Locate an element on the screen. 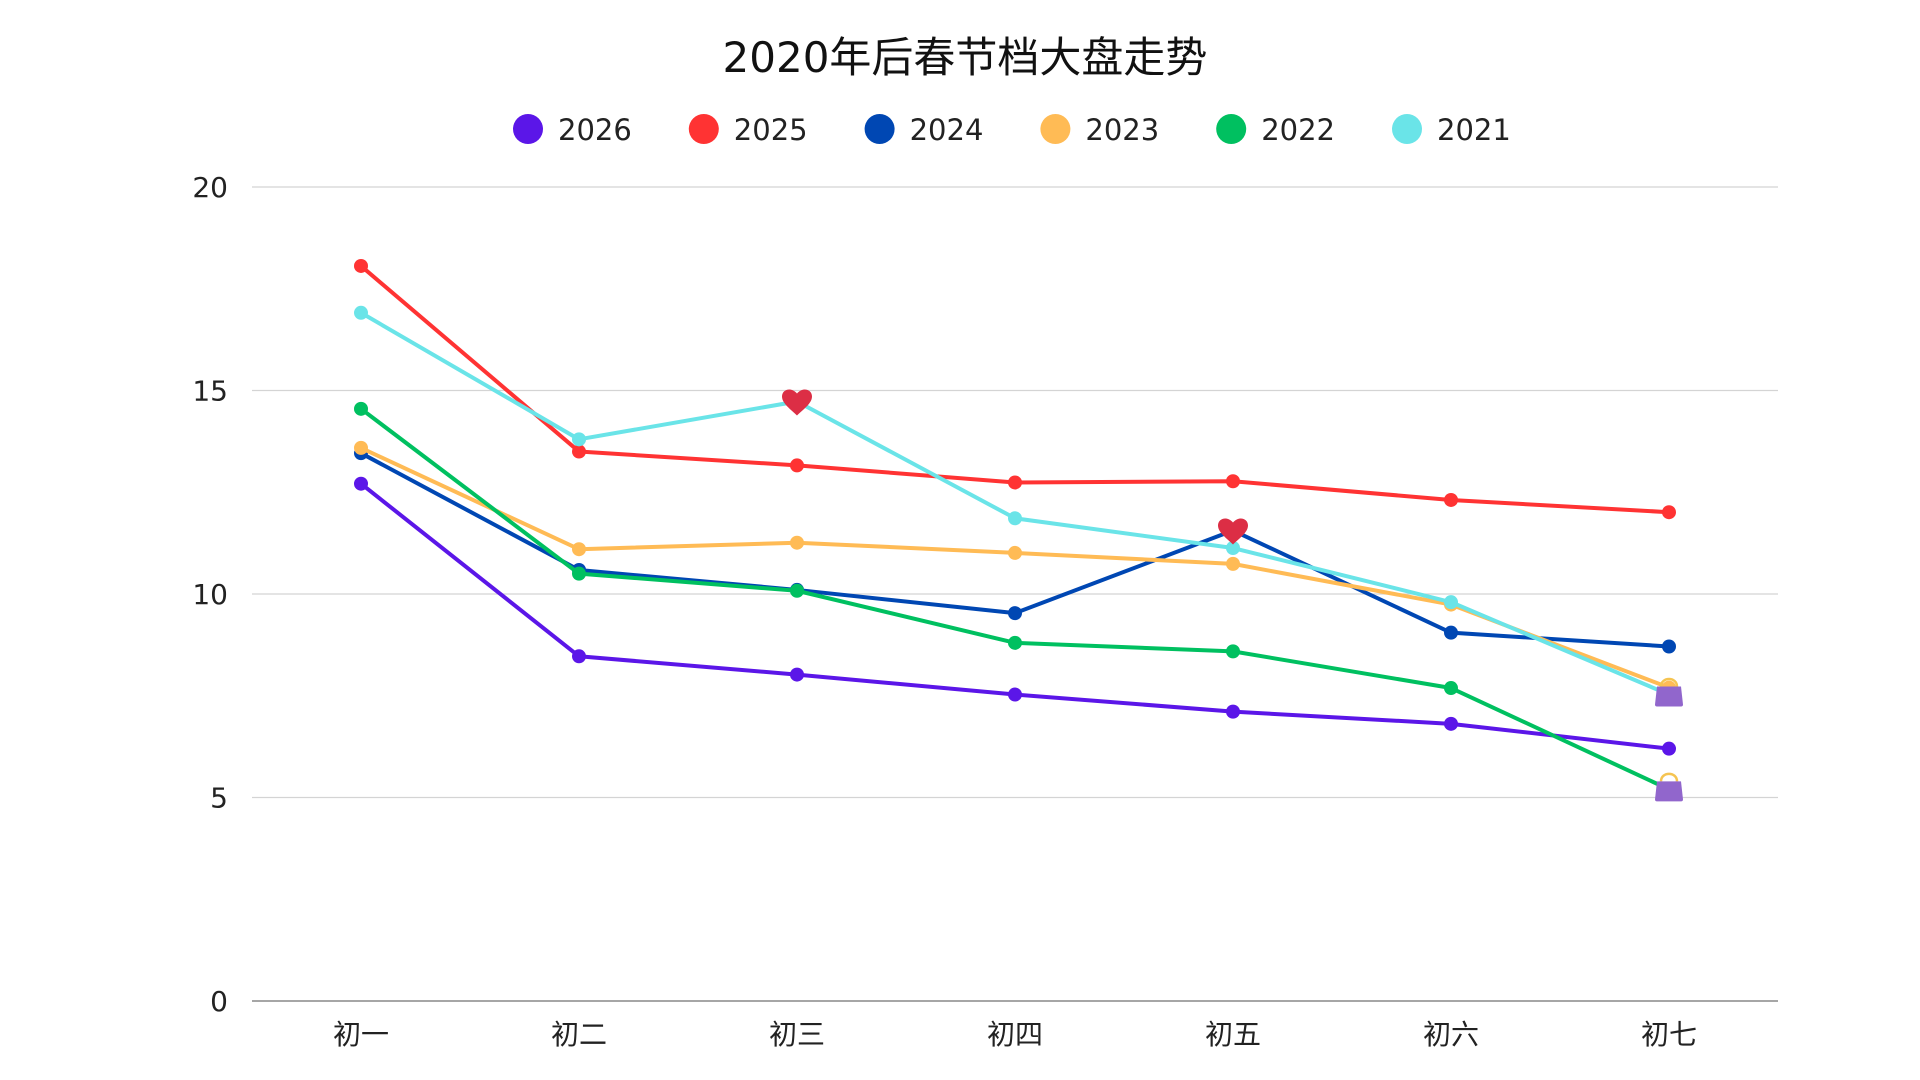  x-tick-label: 初四 is located at coordinates (1015, 1034).